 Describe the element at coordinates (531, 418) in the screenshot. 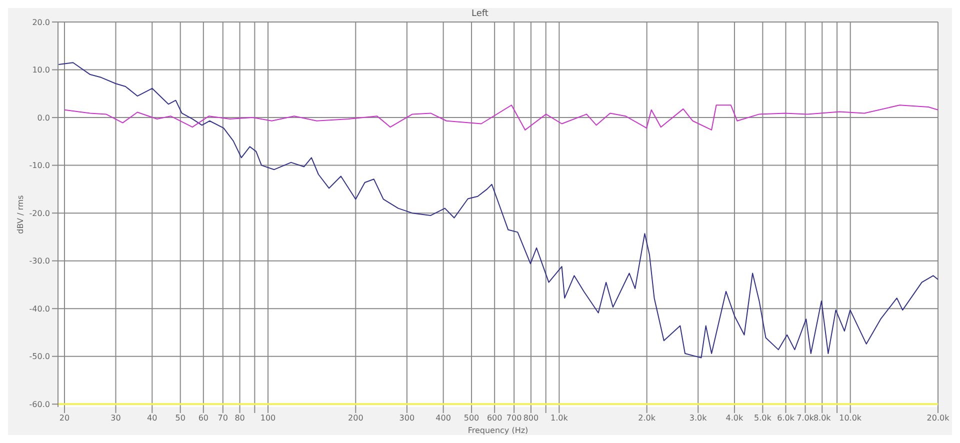

I see `x-tick-label: 800` at that location.